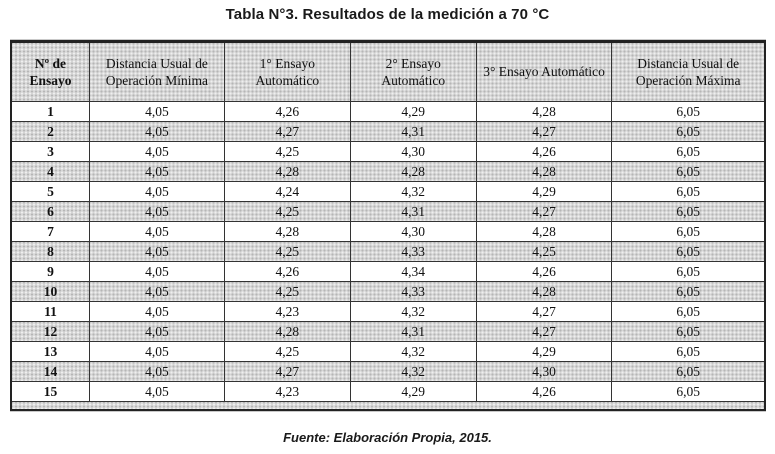 This screenshot has height=454, width=775. I want to click on table-row: 7 4,05 4,28 4,30 4,28 6,05, so click(388, 231).